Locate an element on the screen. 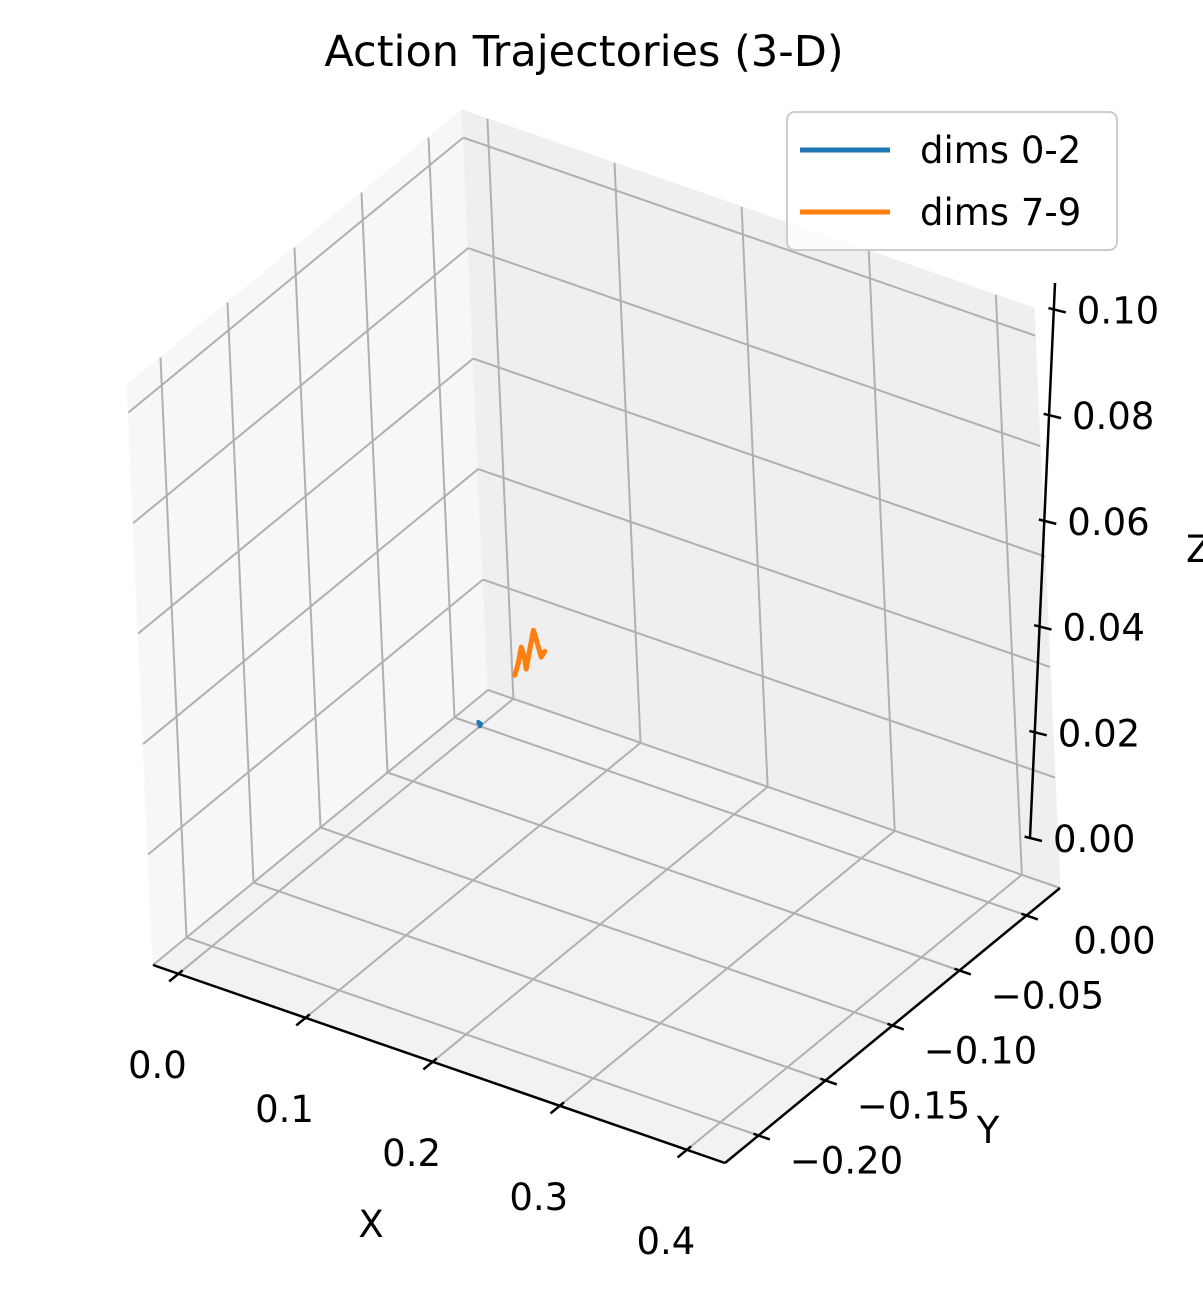  x-tick-label: 0.1 is located at coordinates (284, 1109).